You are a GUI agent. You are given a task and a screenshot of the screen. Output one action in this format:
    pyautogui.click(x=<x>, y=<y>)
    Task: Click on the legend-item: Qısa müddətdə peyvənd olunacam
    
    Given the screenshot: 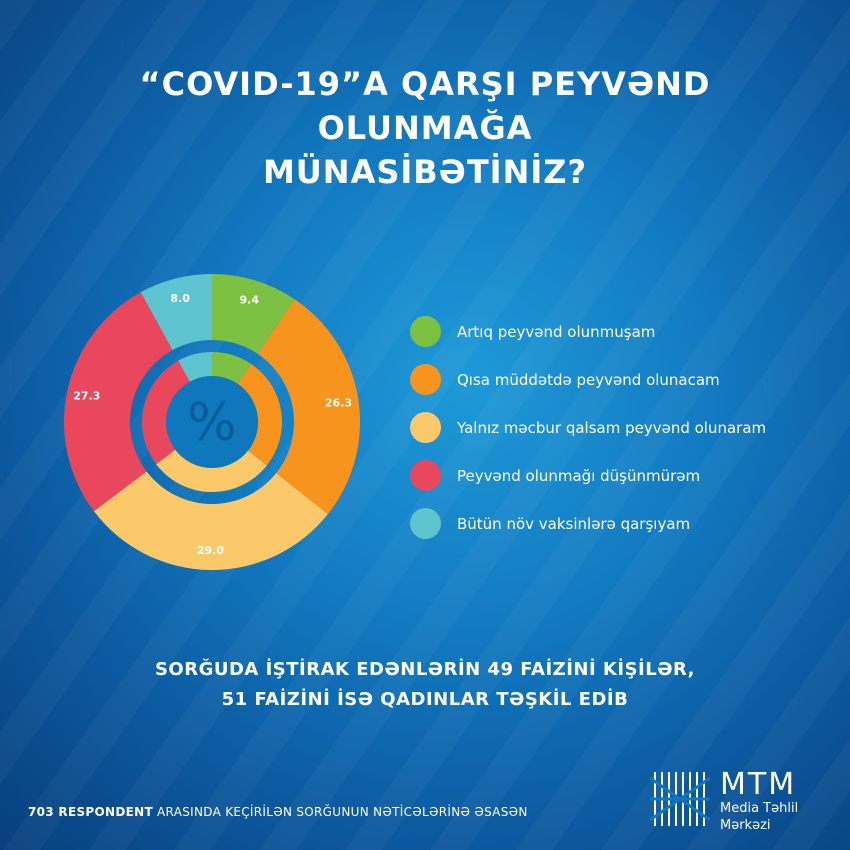 What is the action you would take?
    pyautogui.click(x=588, y=379)
    